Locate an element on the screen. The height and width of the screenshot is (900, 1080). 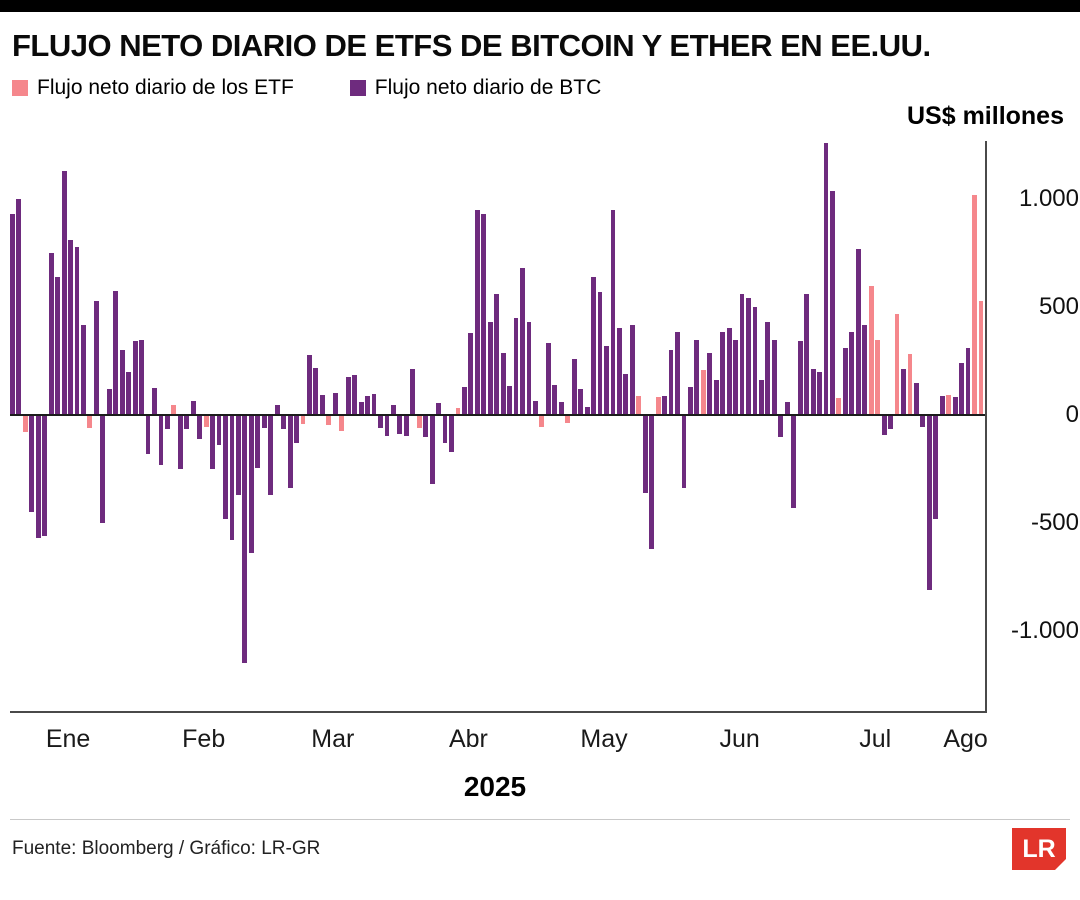
source-credit: Fuente: Bloomberg / Gráfico: LR-GR is located at coordinates (166, 848).